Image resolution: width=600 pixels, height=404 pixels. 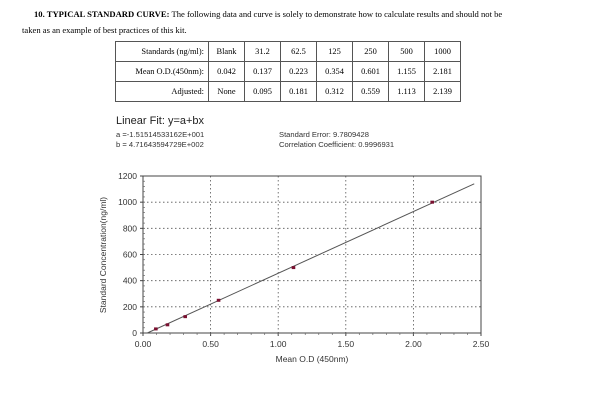 I want to click on x-tick-label: 2.00, so click(x=413, y=344).